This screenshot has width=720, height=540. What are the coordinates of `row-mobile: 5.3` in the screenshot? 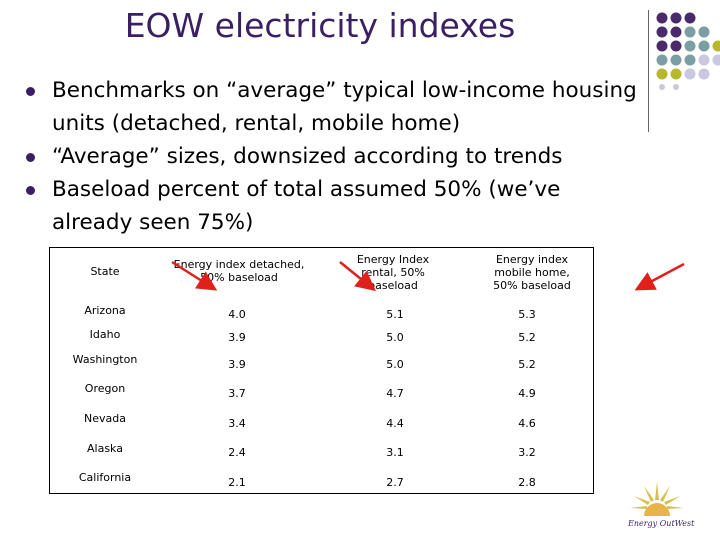 It's located at (527, 314).